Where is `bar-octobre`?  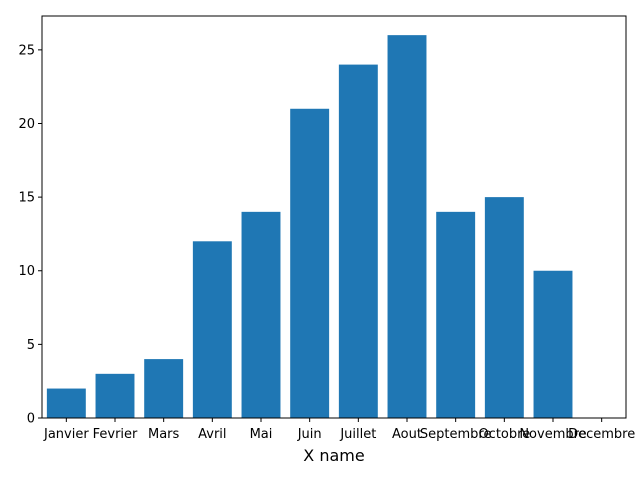 bar-octobre is located at coordinates (504, 307).